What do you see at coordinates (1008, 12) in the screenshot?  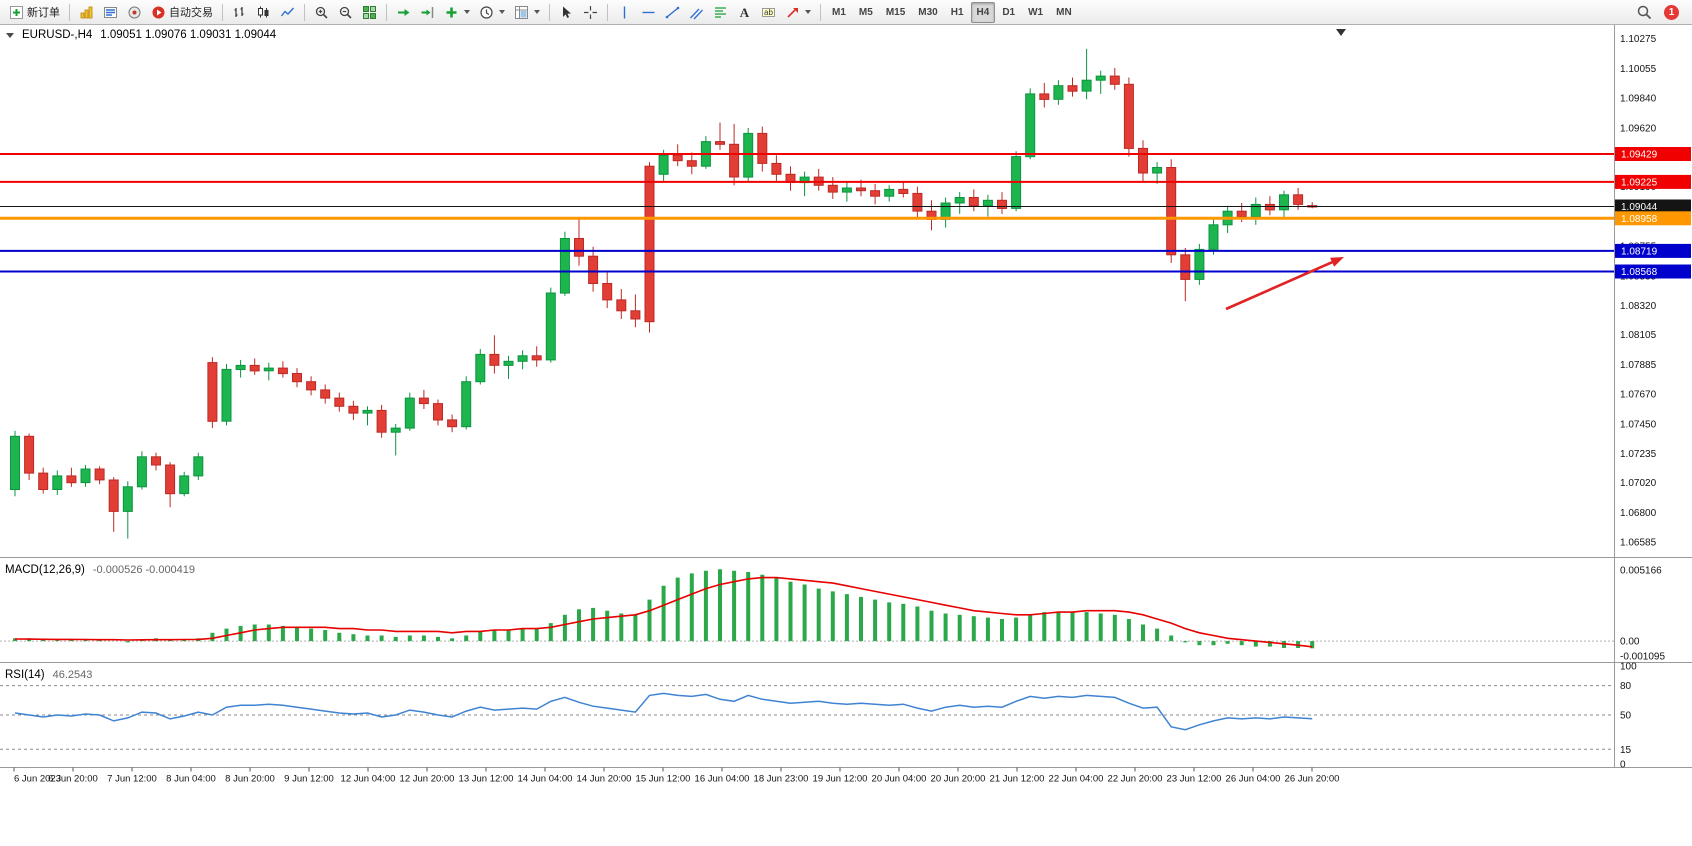 I see `timeframe-d1: D1` at bounding box center [1008, 12].